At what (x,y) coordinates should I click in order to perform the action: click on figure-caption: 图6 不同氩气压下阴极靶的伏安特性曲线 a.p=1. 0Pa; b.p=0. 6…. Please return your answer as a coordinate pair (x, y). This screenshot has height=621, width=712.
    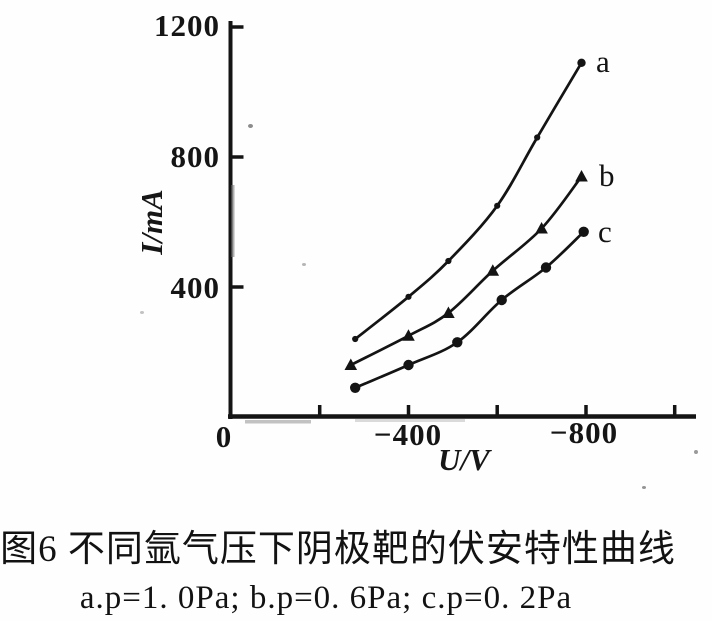
    Looking at the image, I should click on (356, 572).